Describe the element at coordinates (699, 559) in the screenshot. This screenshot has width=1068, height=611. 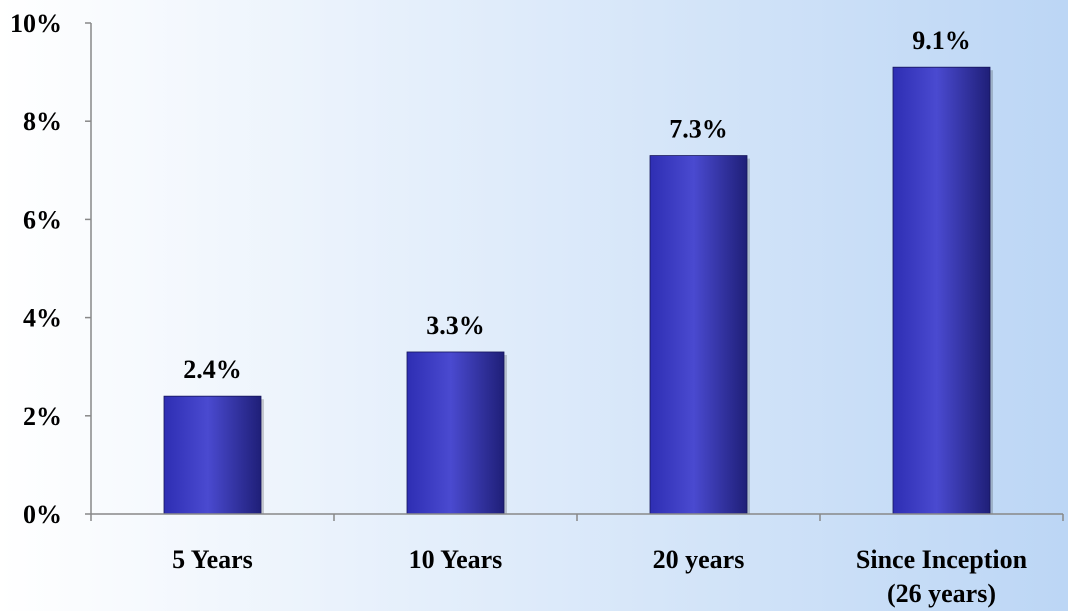
I see `x-category-label: 20 years` at that location.